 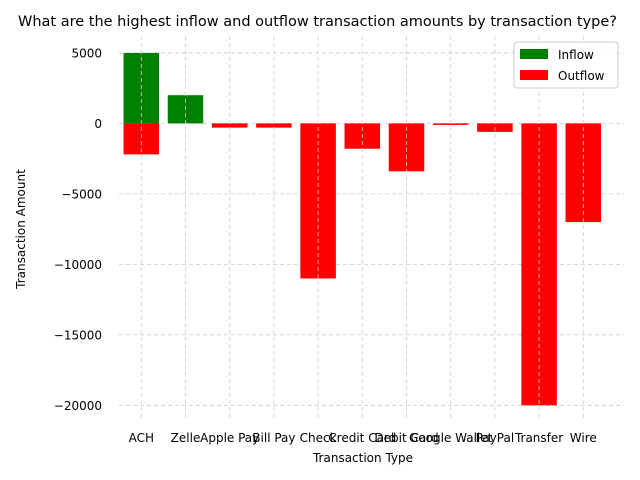 I want to click on y-axis-label: Transaction Amount, so click(x=21, y=229).